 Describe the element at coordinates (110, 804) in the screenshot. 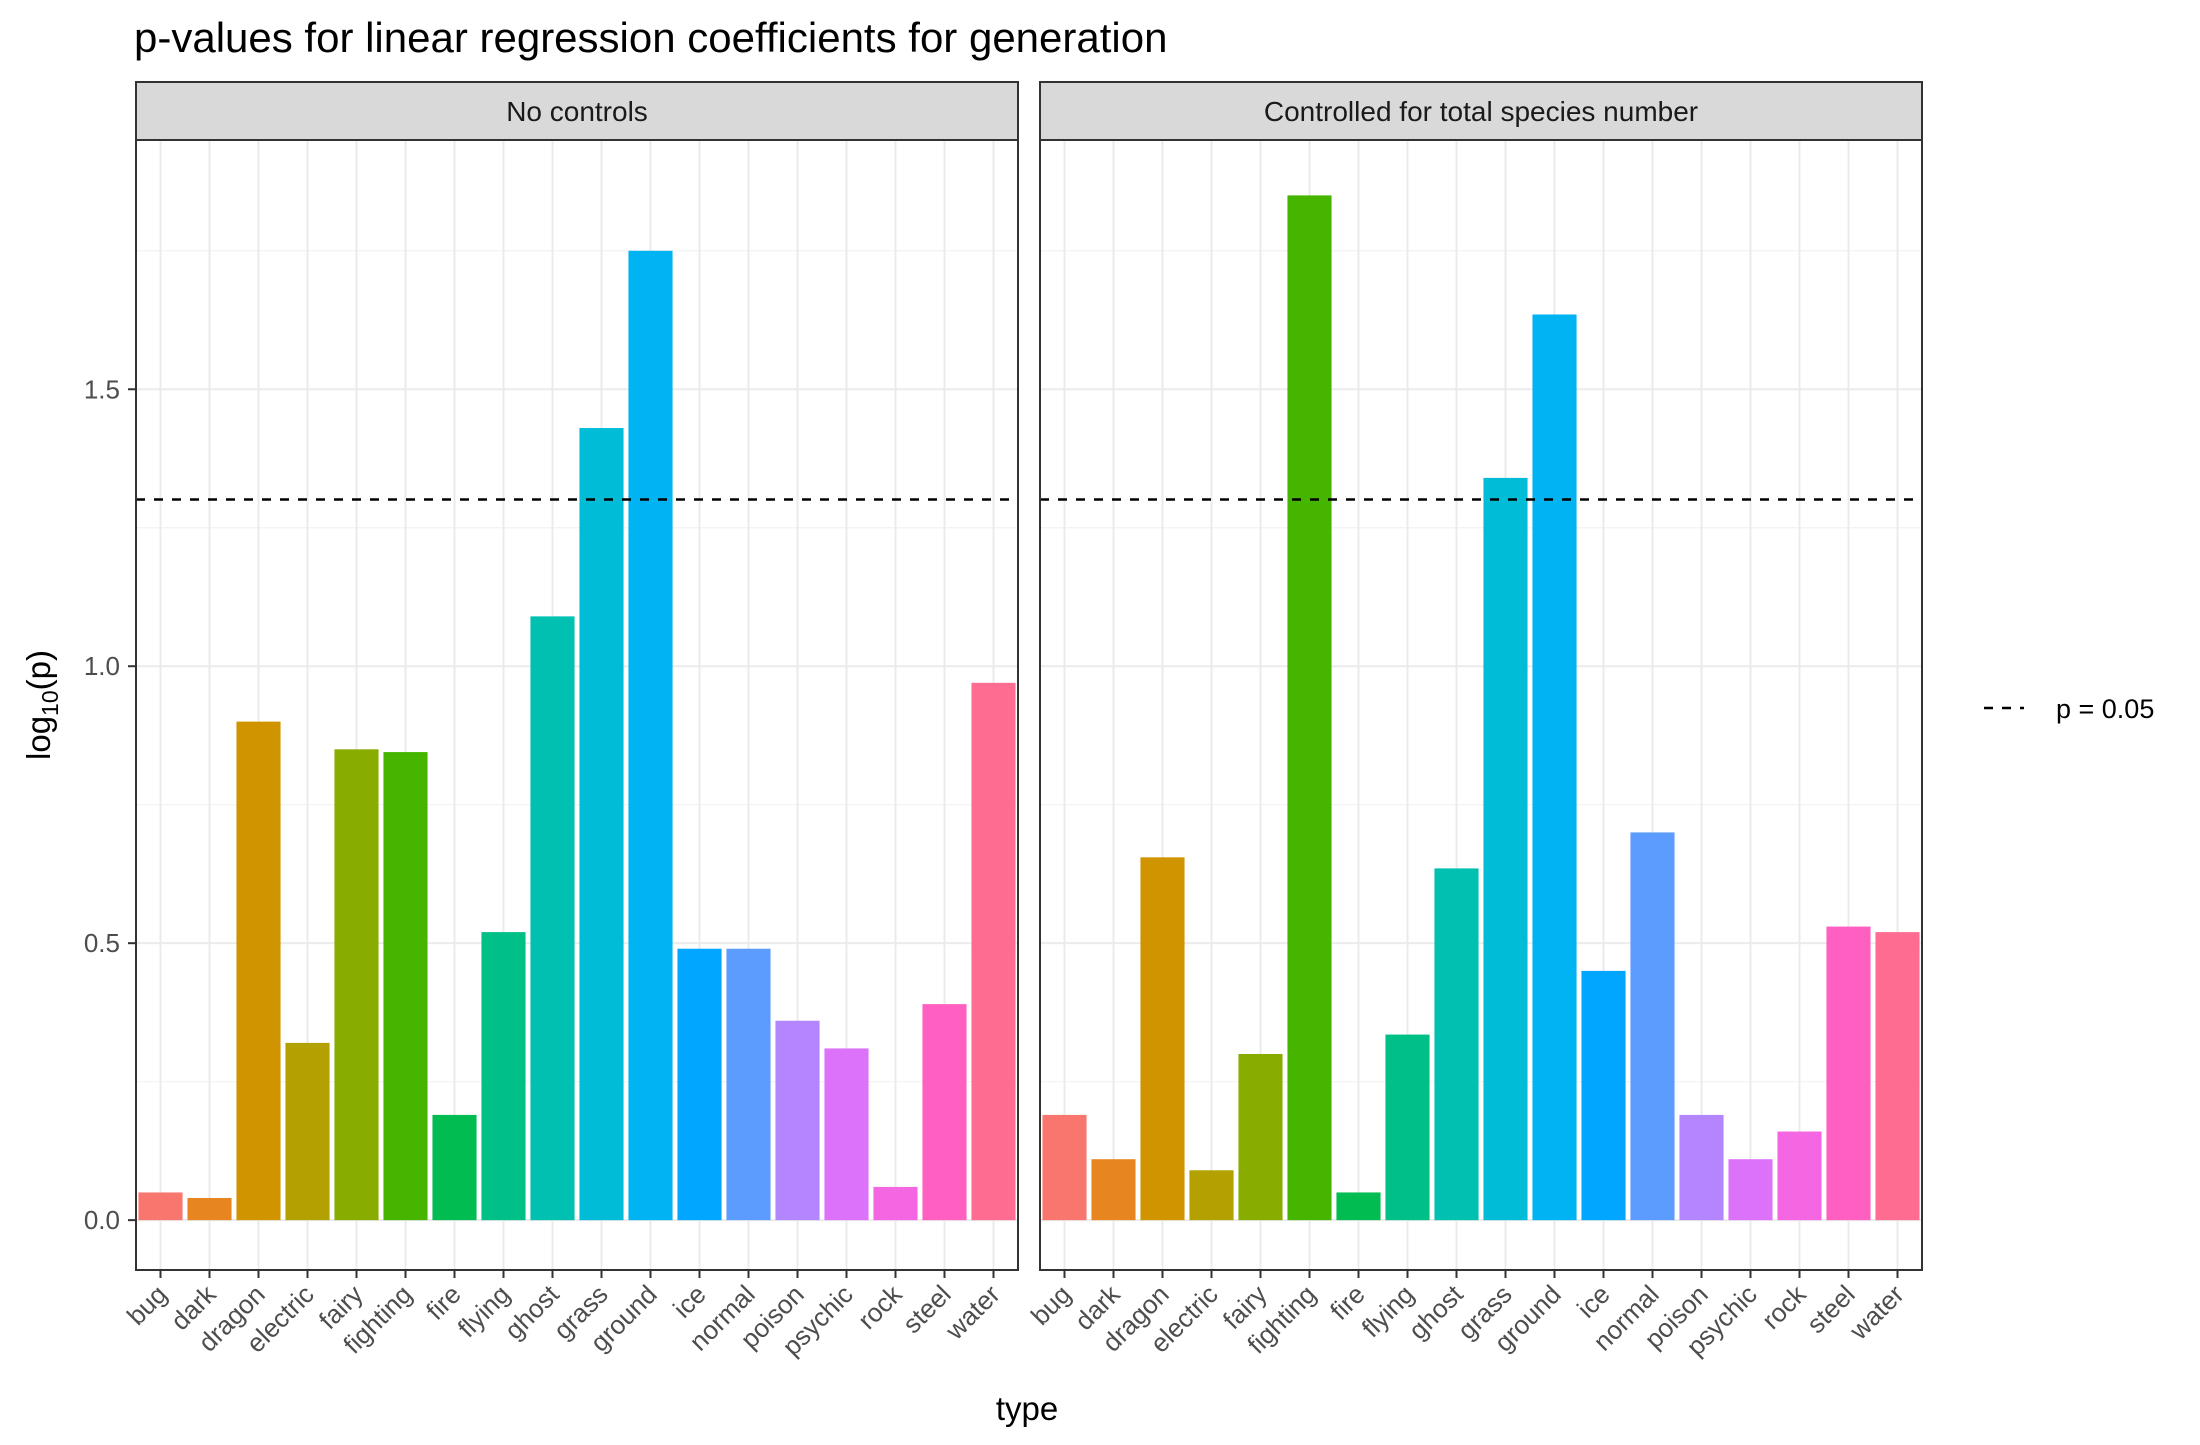

I see `y-axis: 0.0 0.5 1.0 1.5` at that location.